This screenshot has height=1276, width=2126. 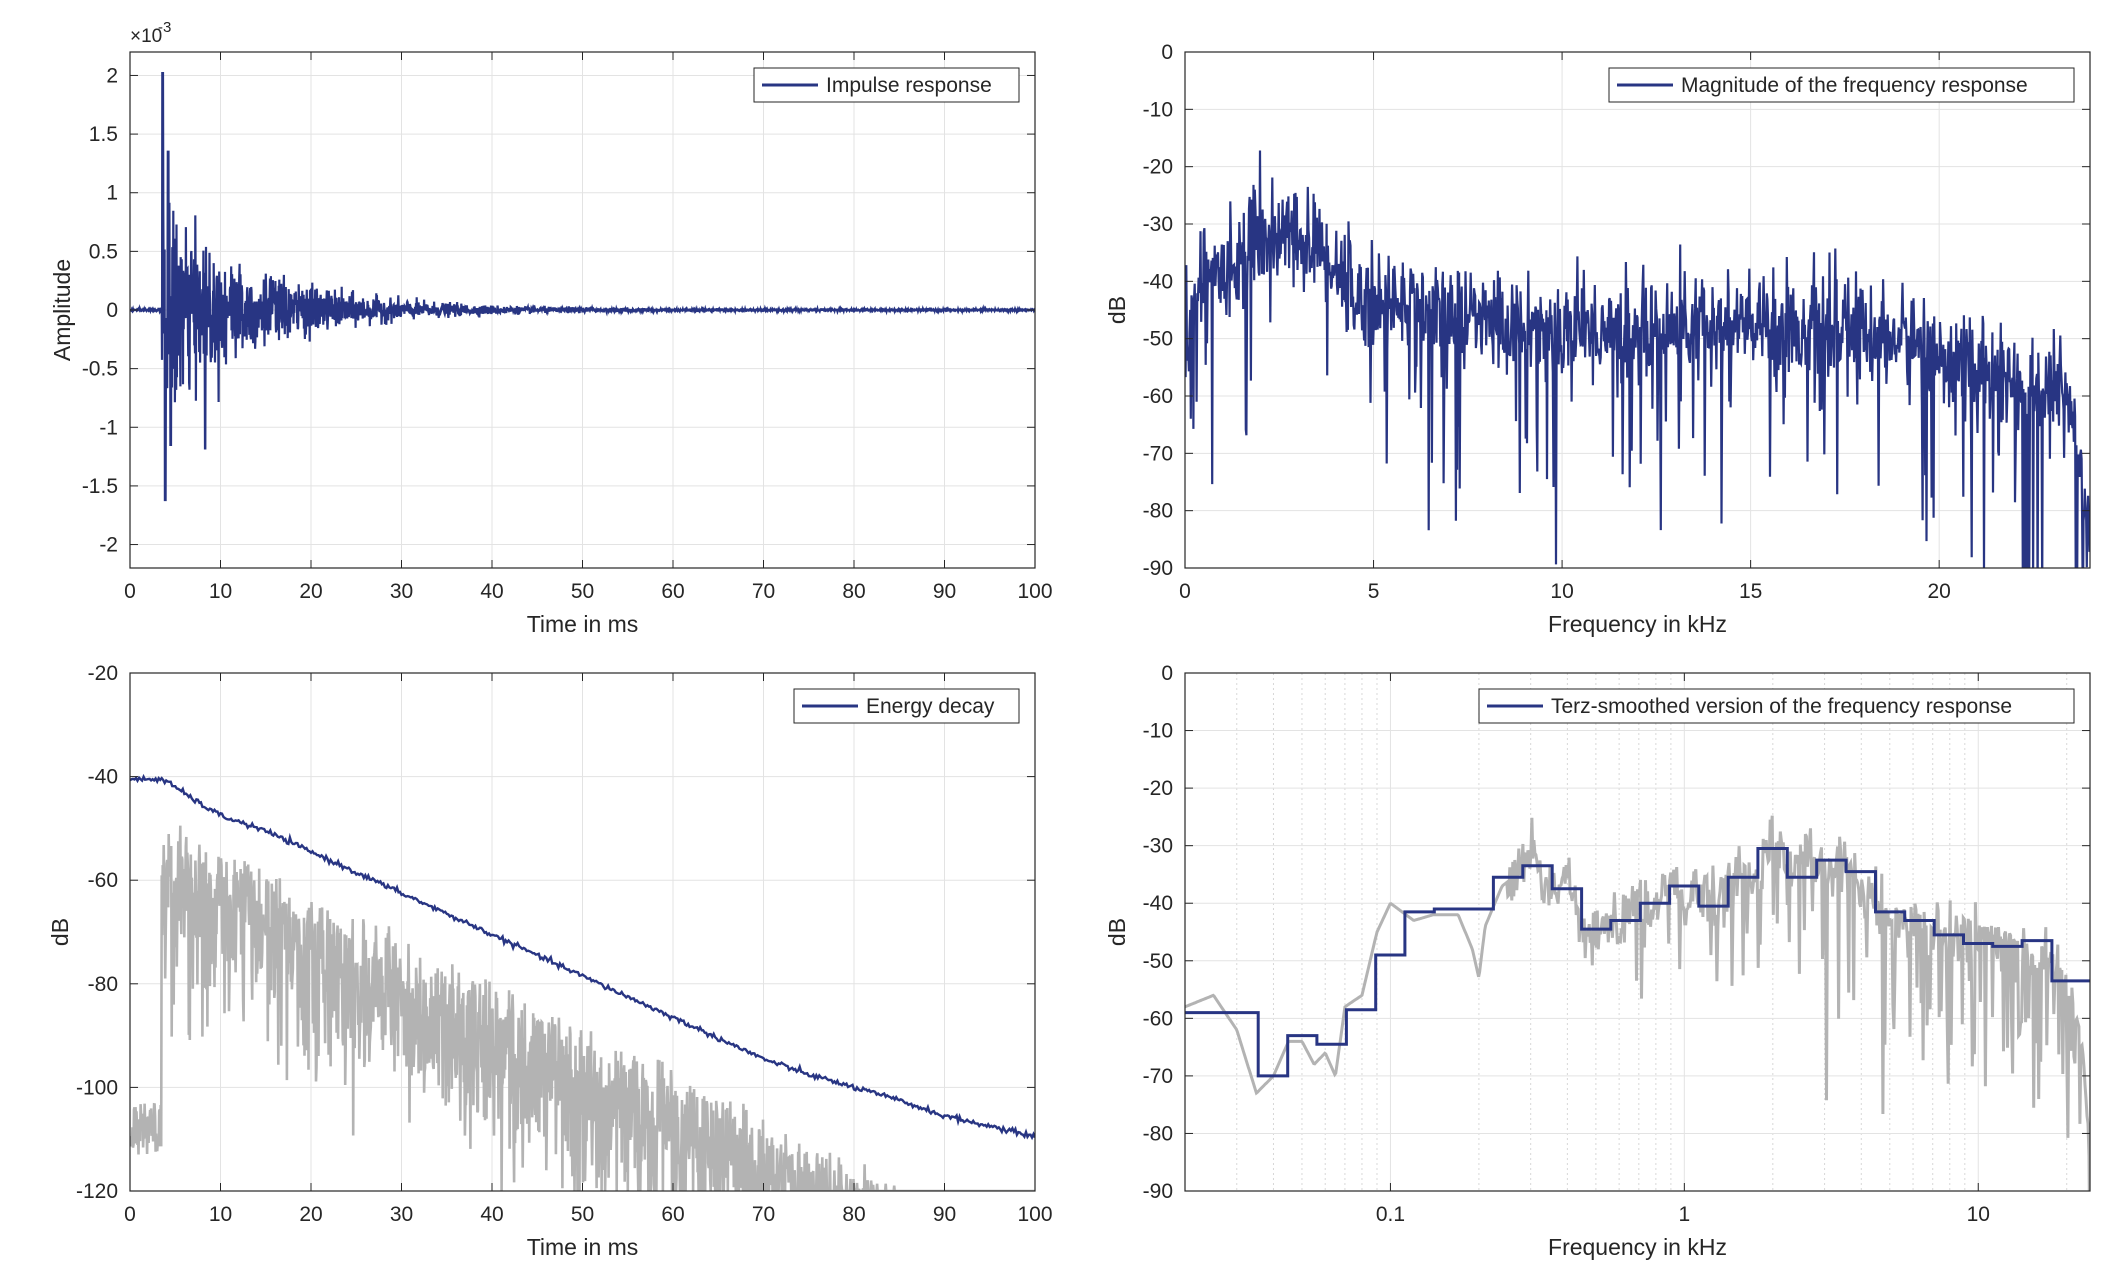 What do you see at coordinates (146, 36) in the screenshot?
I see `axis-exponent-label: ×10` at bounding box center [146, 36].